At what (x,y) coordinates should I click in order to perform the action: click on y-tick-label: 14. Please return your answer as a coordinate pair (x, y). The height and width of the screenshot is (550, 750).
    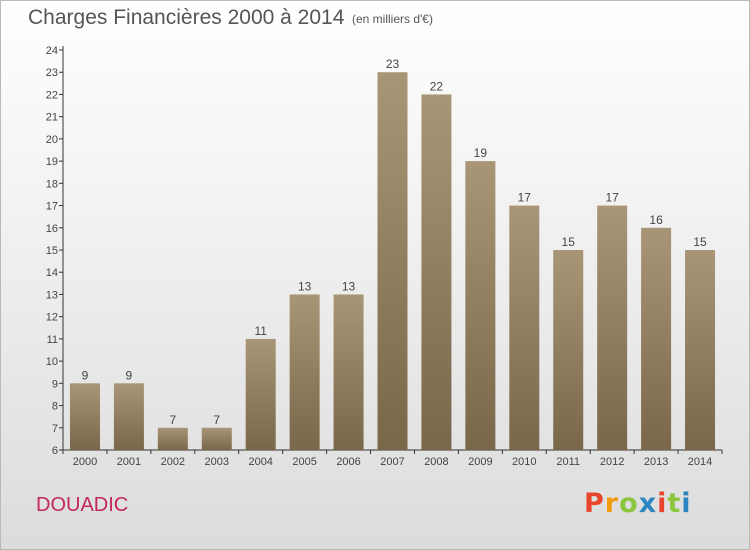
    Looking at the image, I should click on (52, 273).